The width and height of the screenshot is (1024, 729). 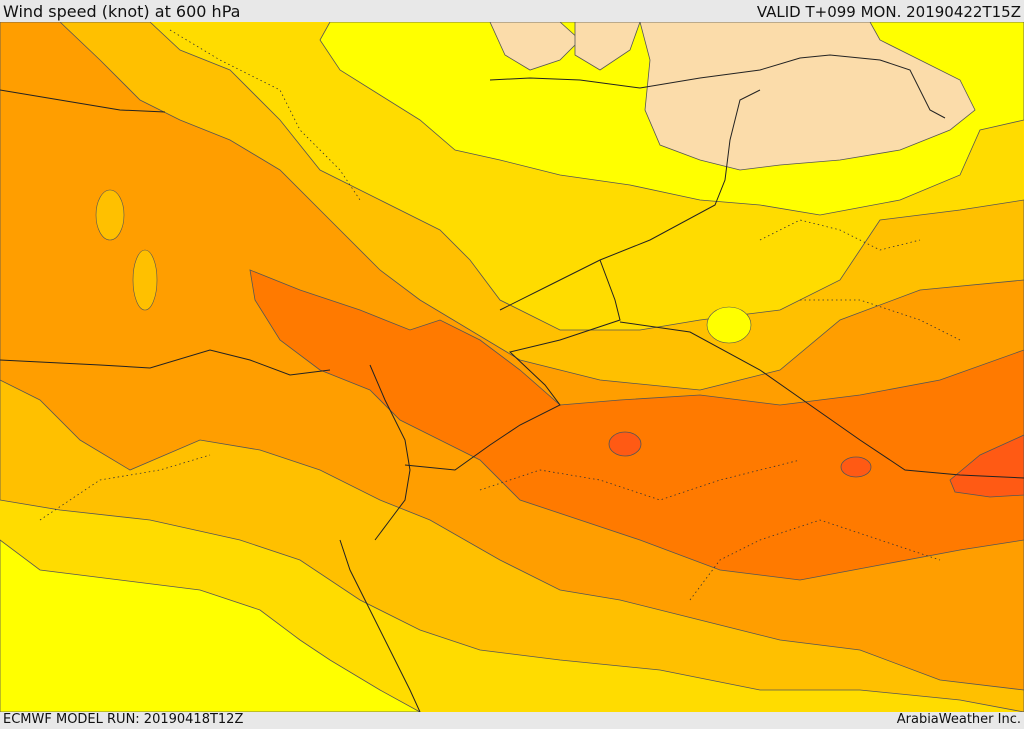 I want to click on zone-yellow-spot, so click(x=729, y=325).